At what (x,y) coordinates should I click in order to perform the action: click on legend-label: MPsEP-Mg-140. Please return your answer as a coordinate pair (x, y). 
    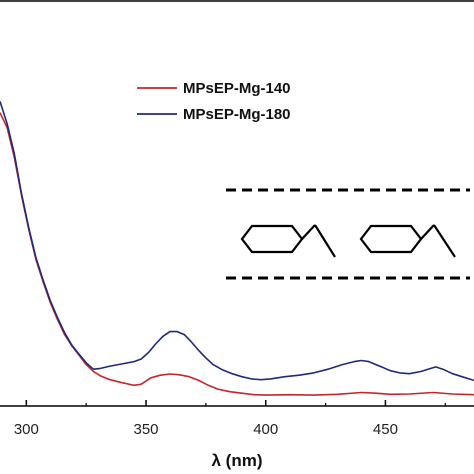
    Looking at the image, I should click on (237, 88).